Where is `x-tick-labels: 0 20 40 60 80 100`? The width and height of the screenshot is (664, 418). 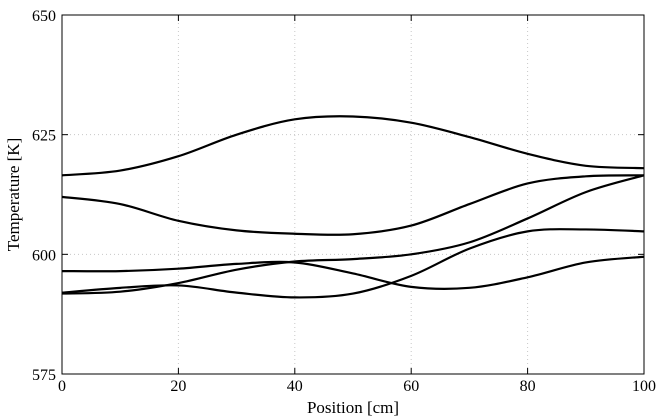 x-tick-labels: 0 20 40 60 80 100 is located at coordinates (357, 386).